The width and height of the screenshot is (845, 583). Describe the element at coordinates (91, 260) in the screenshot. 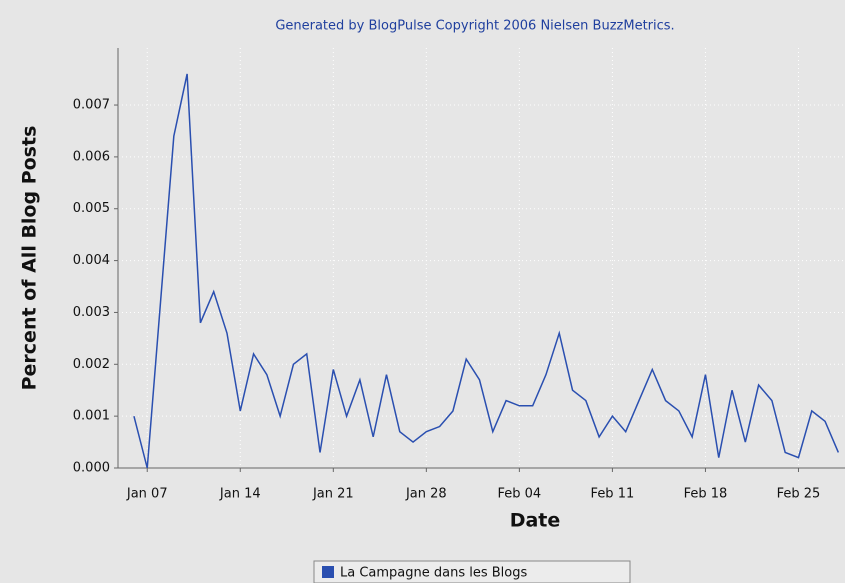

I see `y-tick-label: 0.004` at that location.